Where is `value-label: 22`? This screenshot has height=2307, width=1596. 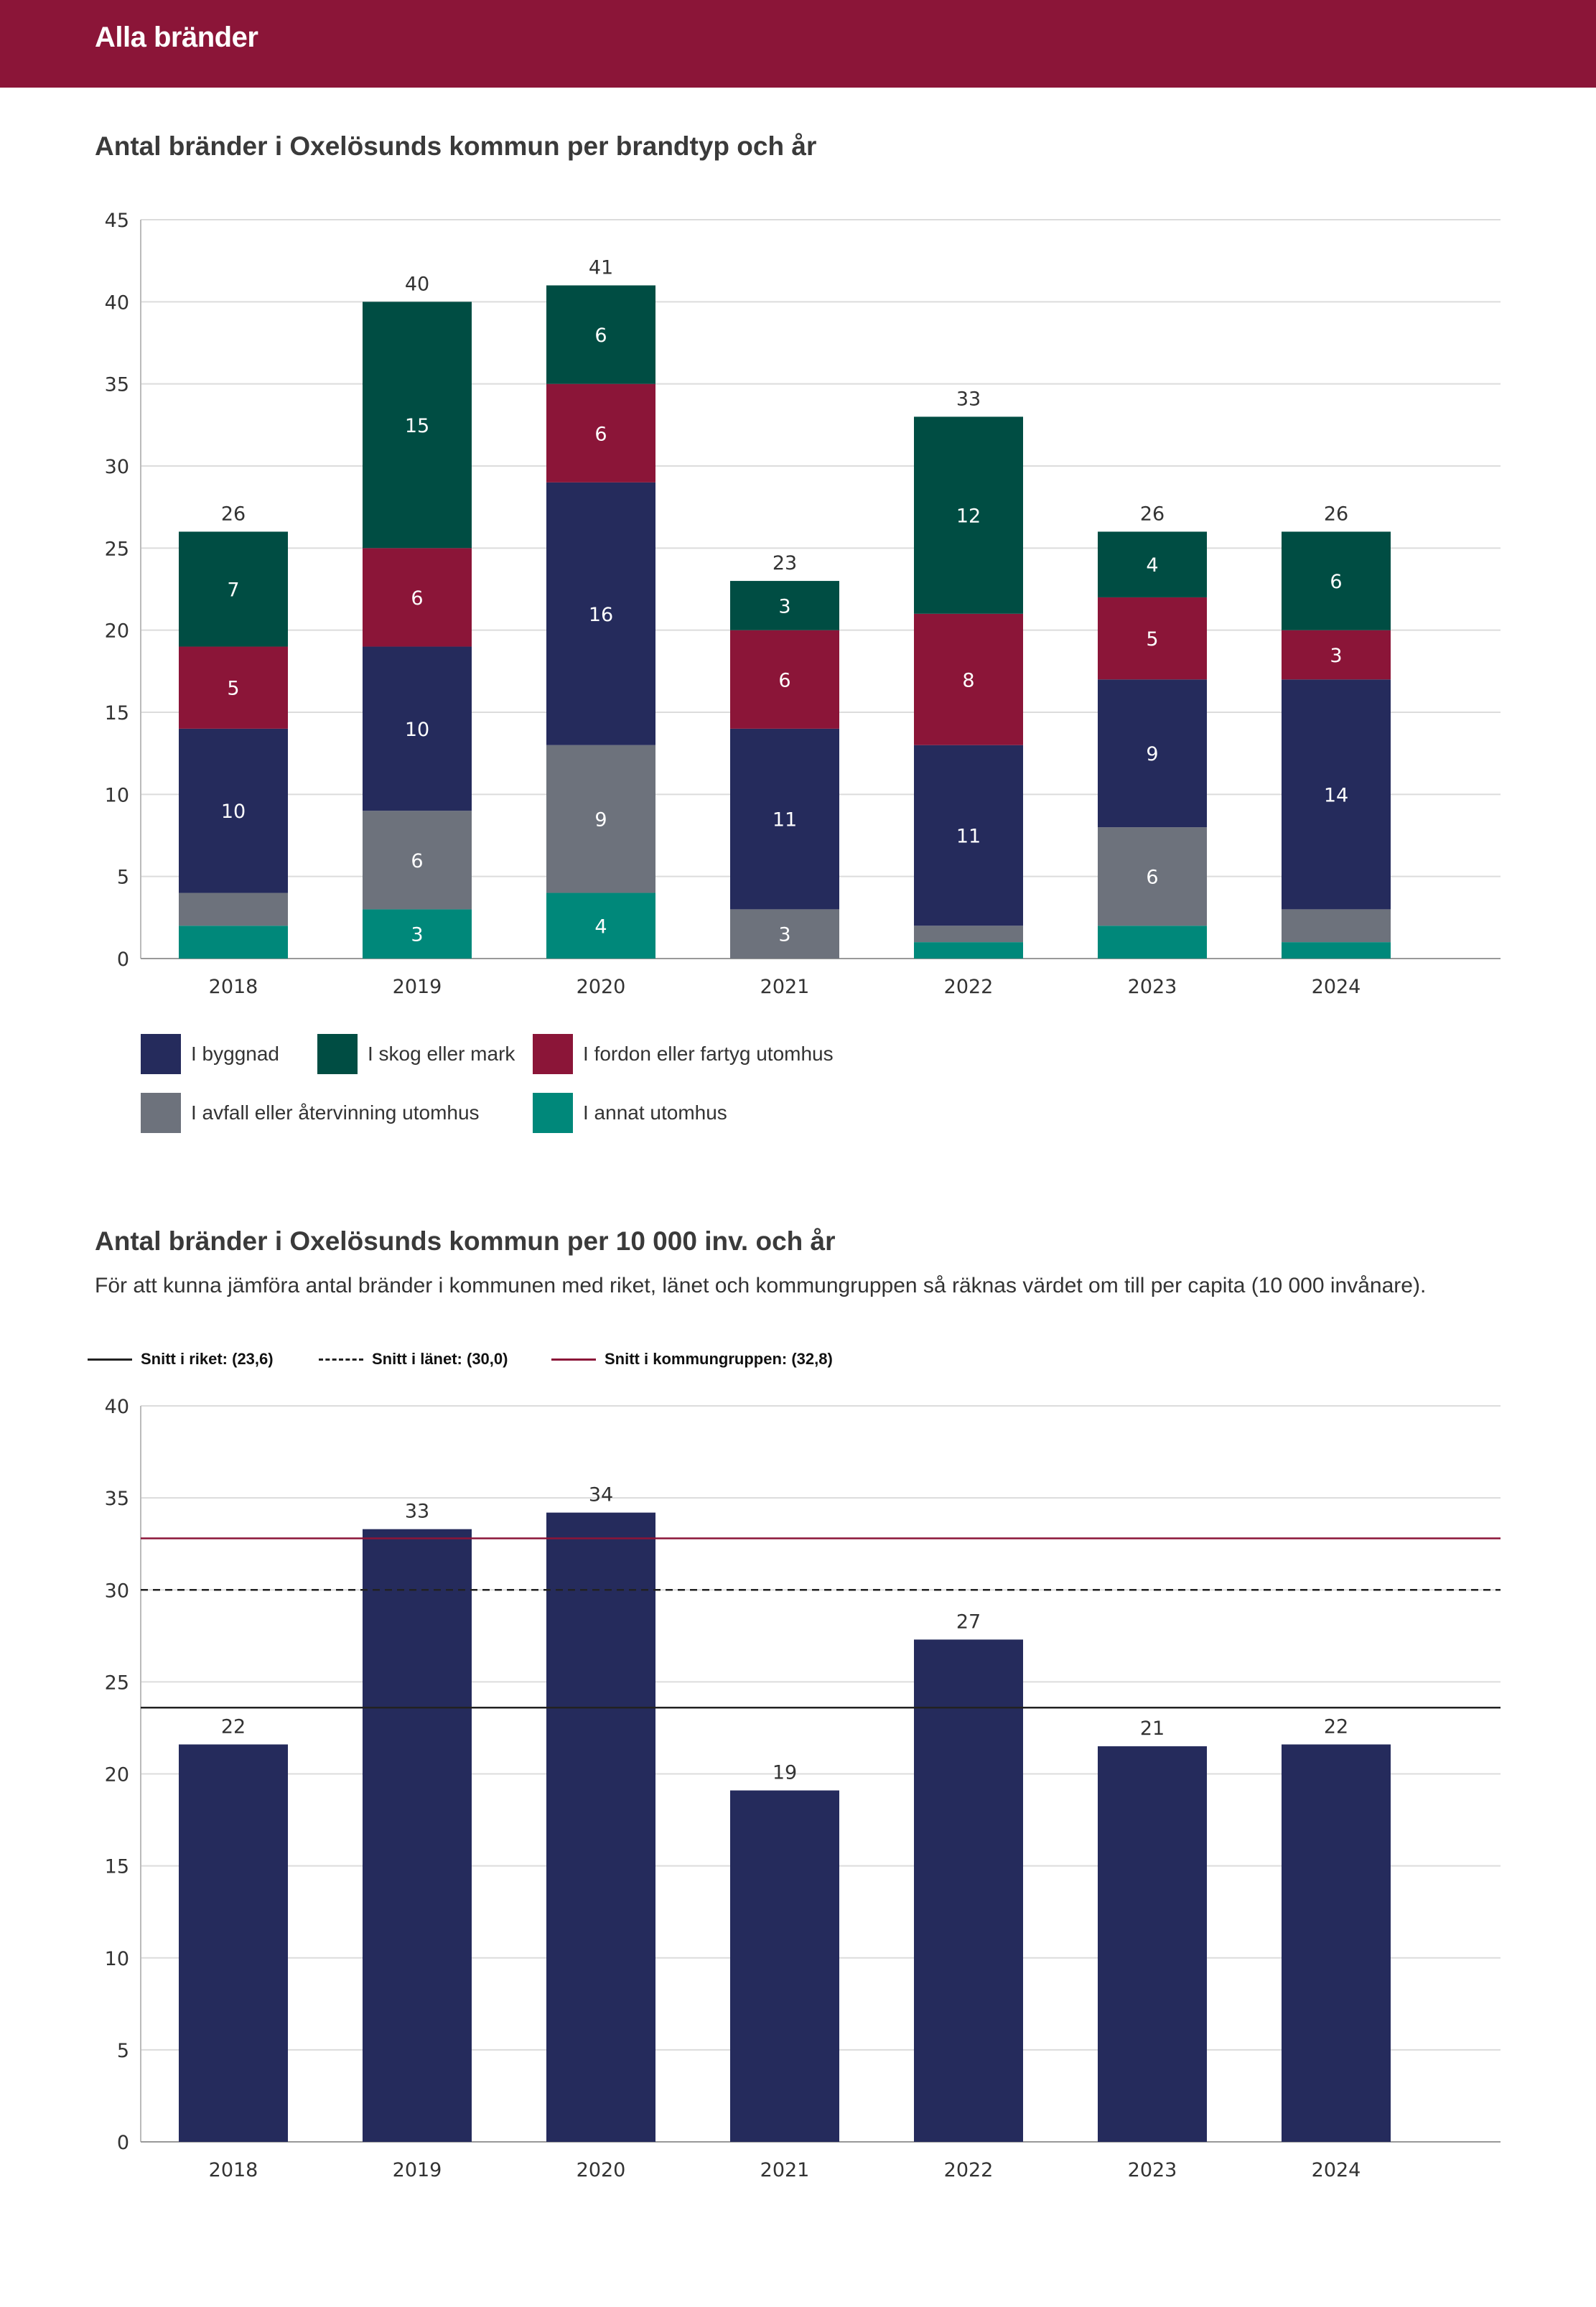
value-label: 22 is located at coordinates (1336, 1727).